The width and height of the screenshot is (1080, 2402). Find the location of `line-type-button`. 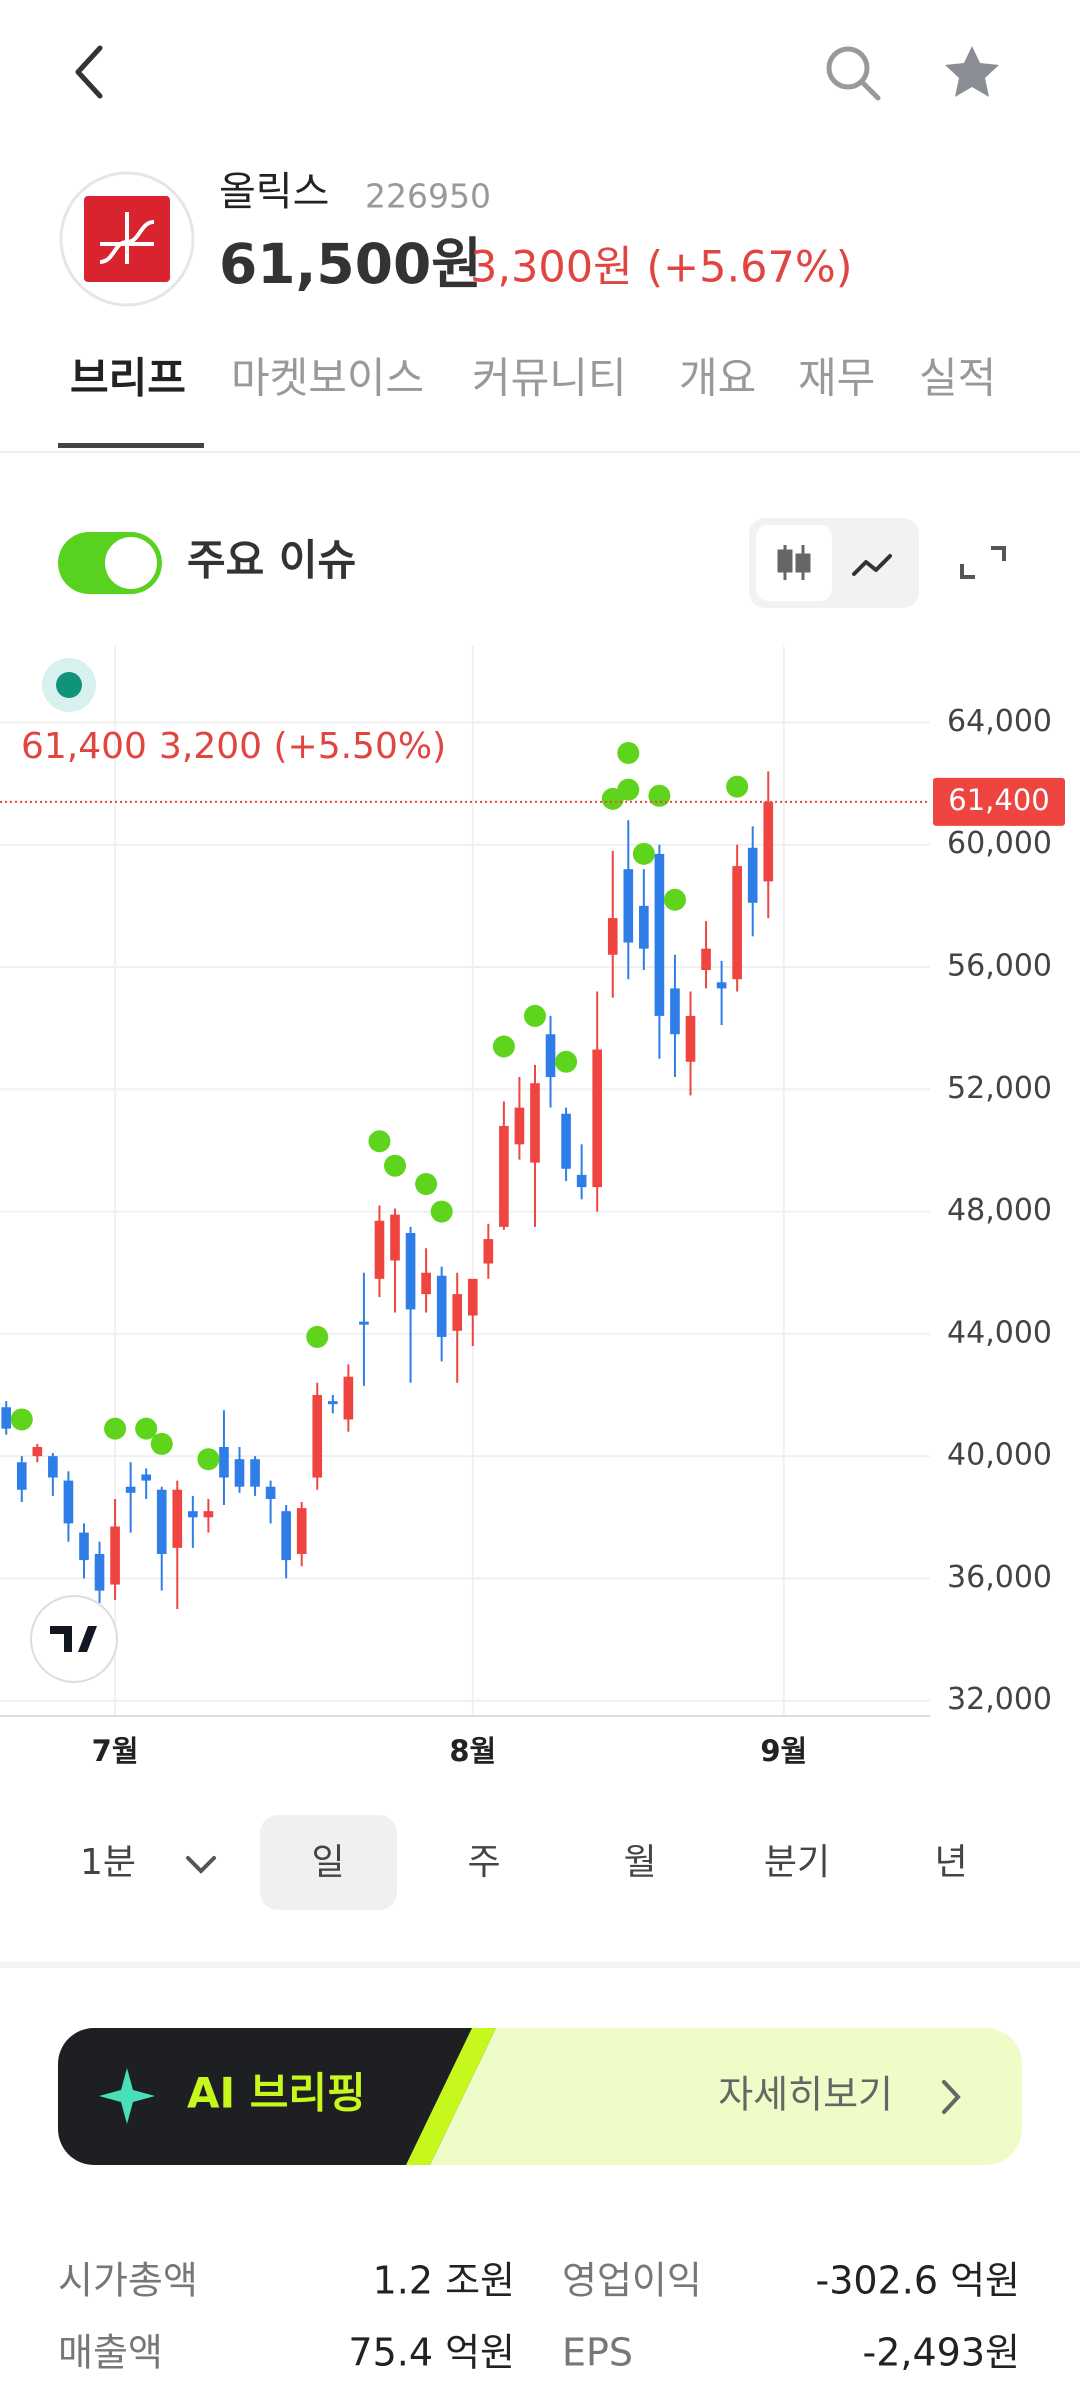

line-type-button is located at coordinates (872, 565).